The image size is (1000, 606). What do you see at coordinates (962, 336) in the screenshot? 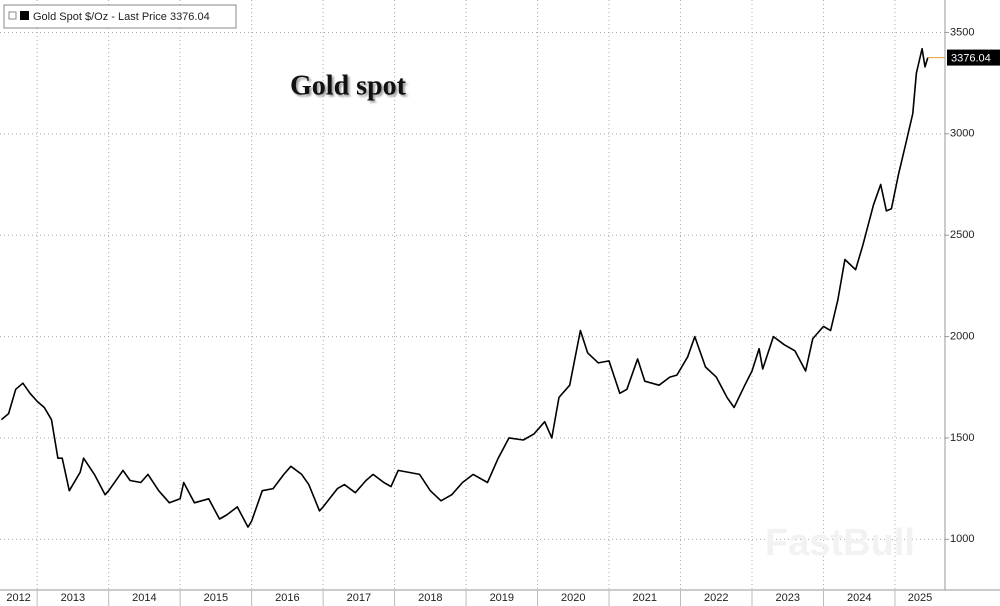
I see `y-tick-label: 2000` at bounding box center [962, 336].